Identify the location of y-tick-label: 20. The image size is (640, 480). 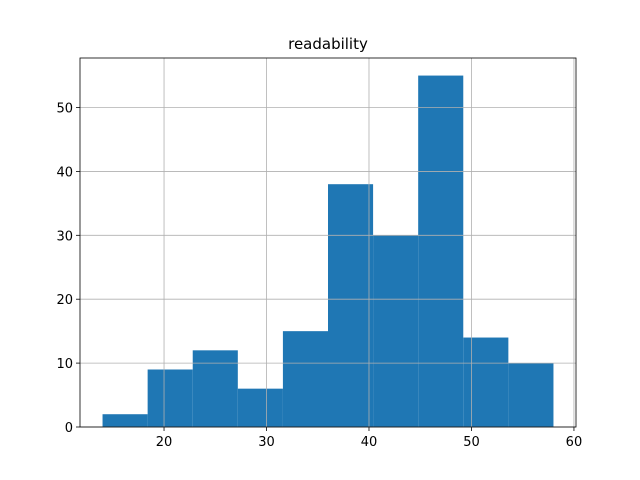
(64, 300).